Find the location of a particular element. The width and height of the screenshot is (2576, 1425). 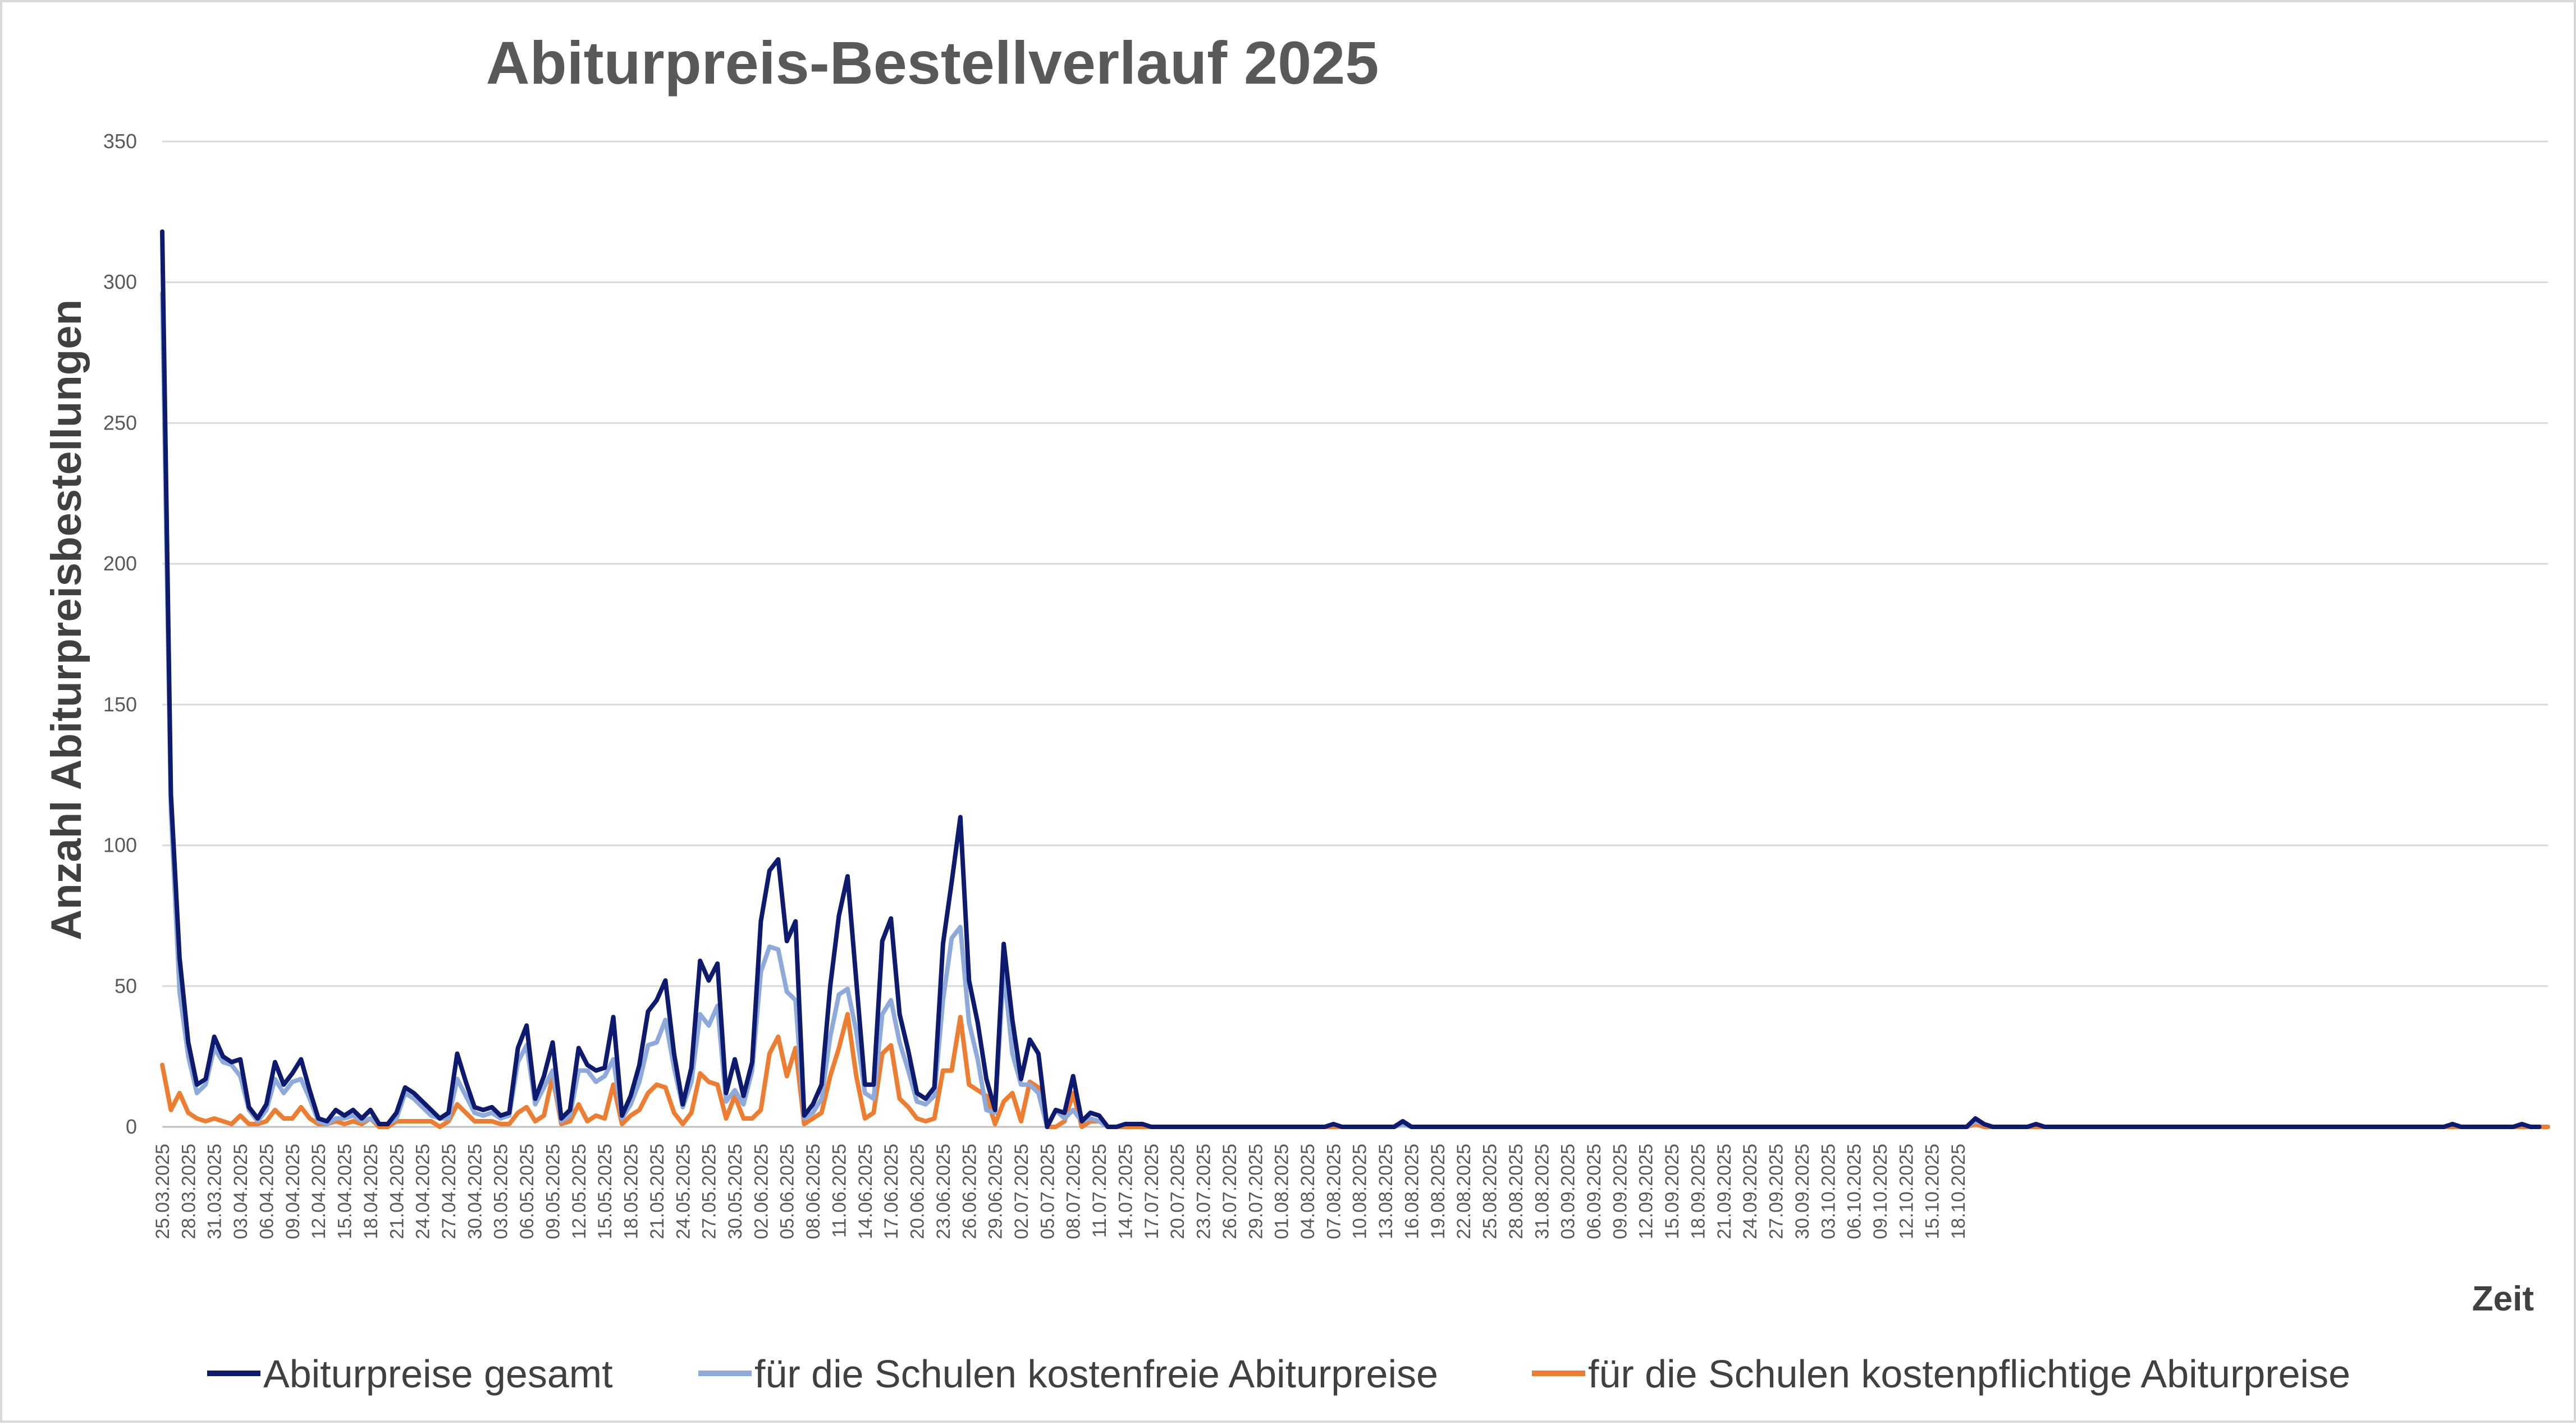

x-tick-label: 09.04.2025 is located at coordinates (293, 1191).